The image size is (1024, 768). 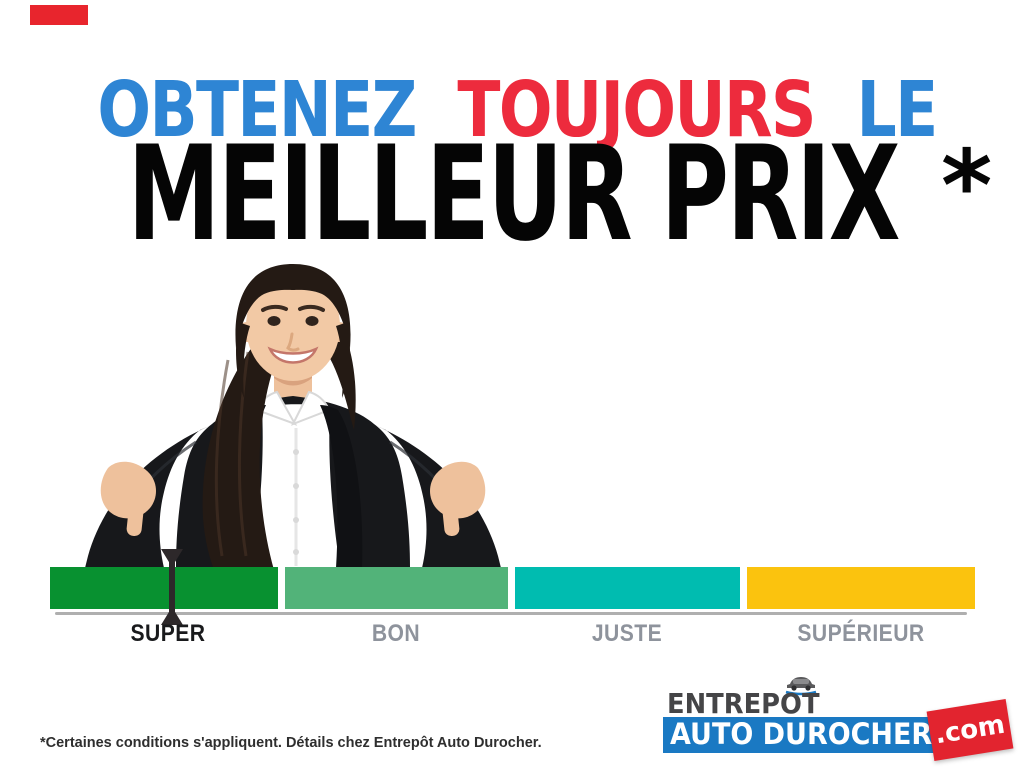 What do you see at coordinates (511, 613) in the screenshot?
I see `gauge-shadow` at bounding box center [511, 613].